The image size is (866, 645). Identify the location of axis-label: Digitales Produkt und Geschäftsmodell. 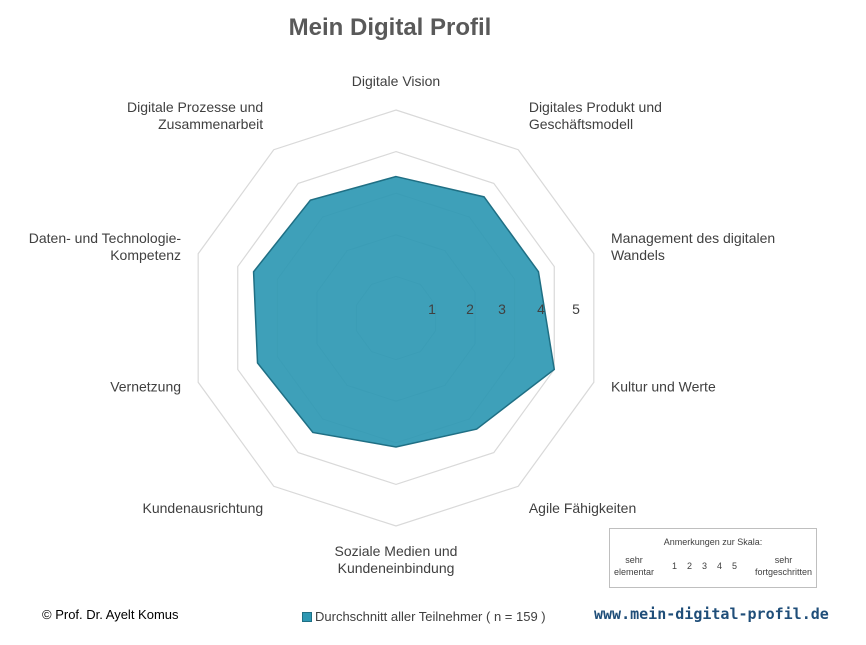
(595, 115).